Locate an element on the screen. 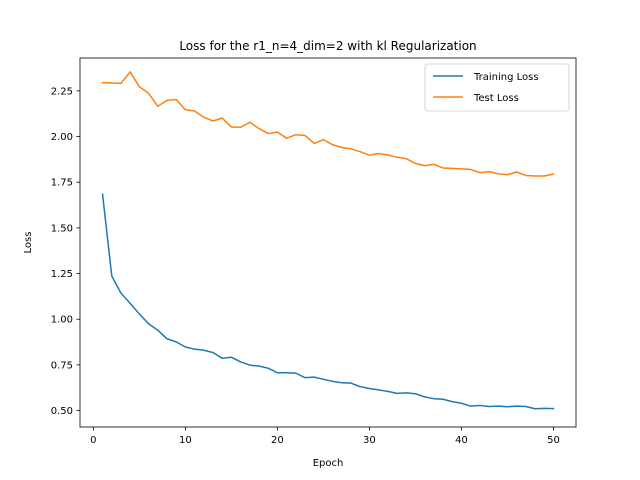  x-axis-label: Epoch is located at coordinates (328, 463).